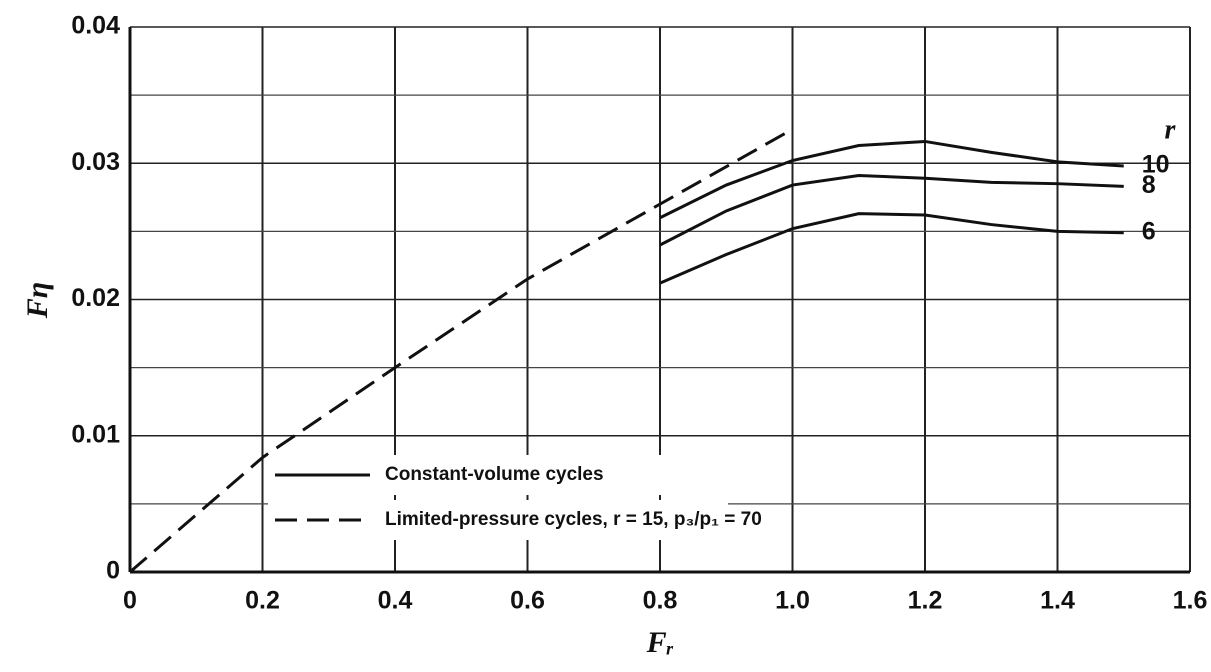 This screenshot has width=1211, height=672. What do you see at coordinates (95, 434) in the screenshot?
I see `y-tick-label: 0.01` at bounding box center [95, 434].